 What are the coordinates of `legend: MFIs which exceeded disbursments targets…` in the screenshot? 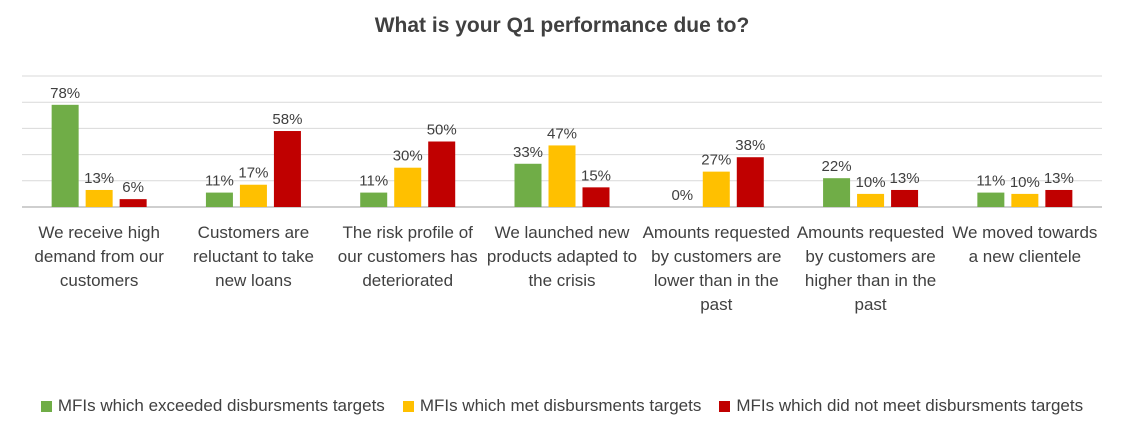 It's located at (562, 406).